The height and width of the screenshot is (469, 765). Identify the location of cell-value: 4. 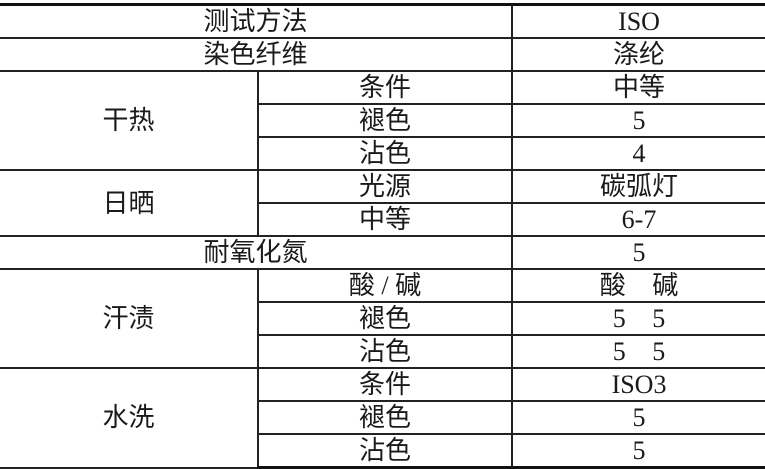
(638, 153).